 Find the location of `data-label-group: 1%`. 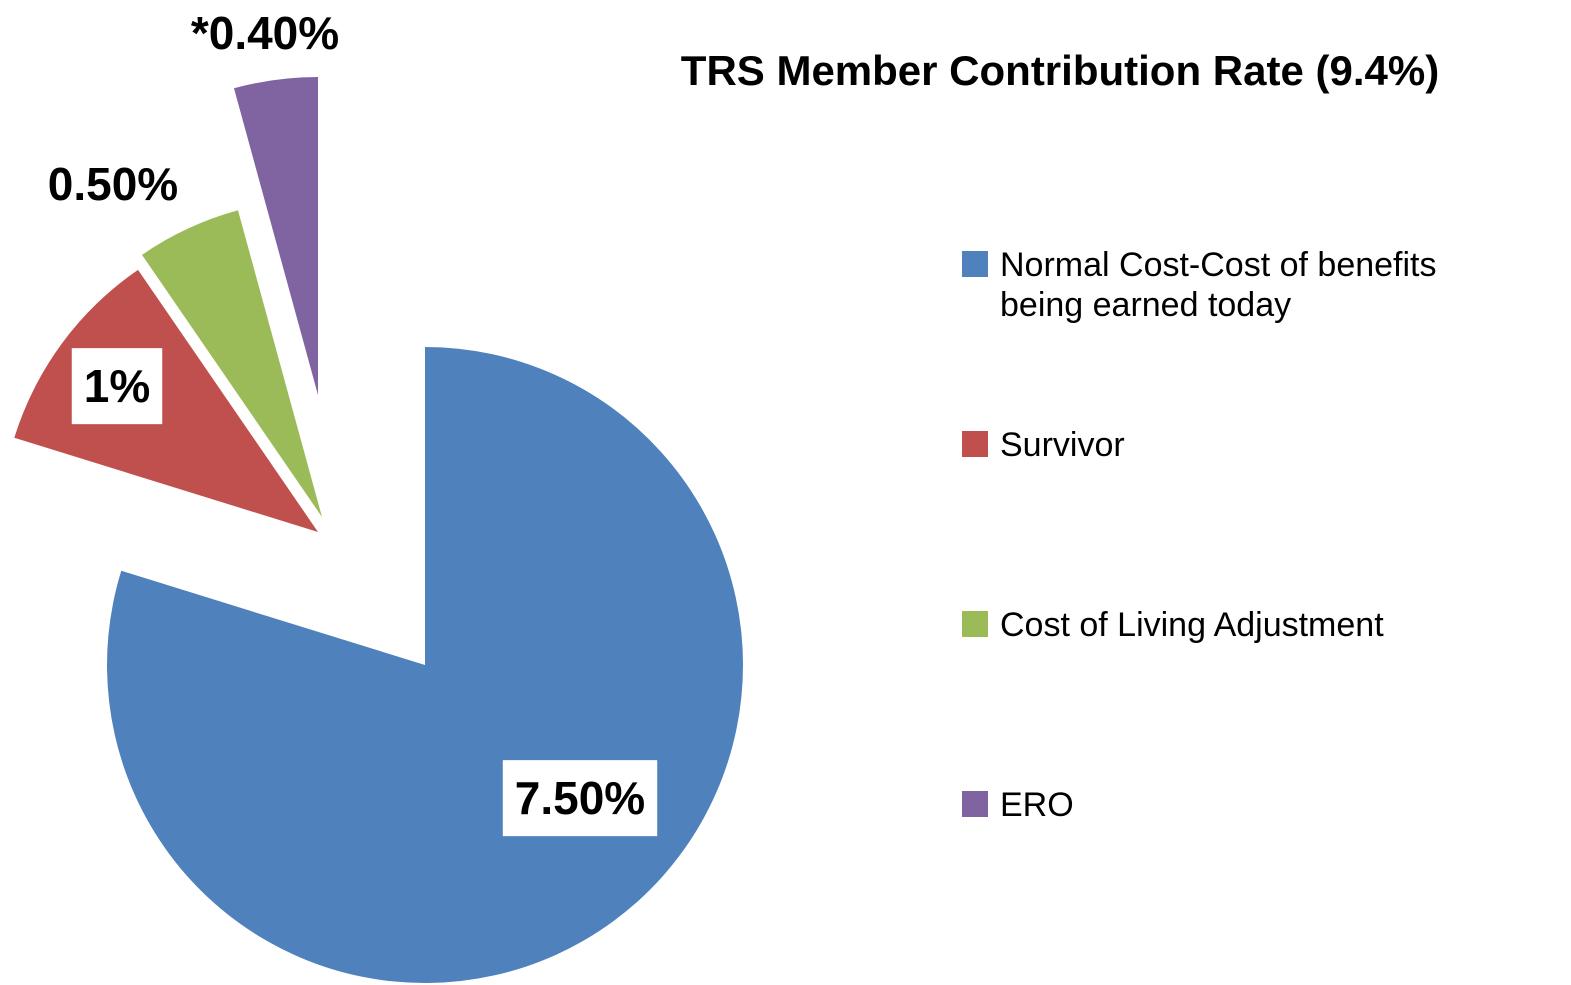

data-label-group: 1% is located at coordinates (117, 386).